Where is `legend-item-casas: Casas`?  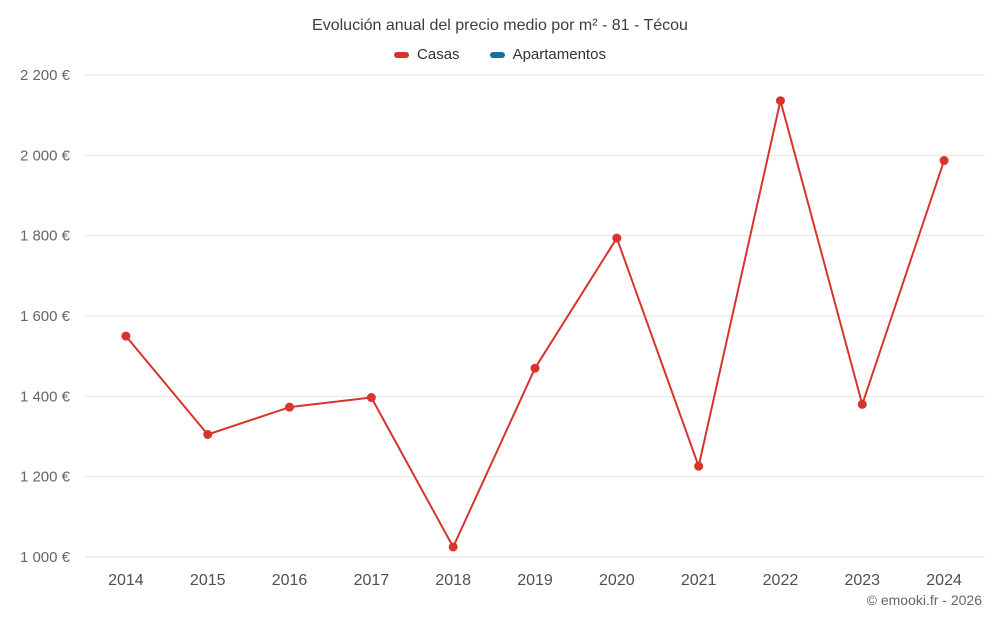
legend-item-casas: Casas is located at coordinates (427, 54).